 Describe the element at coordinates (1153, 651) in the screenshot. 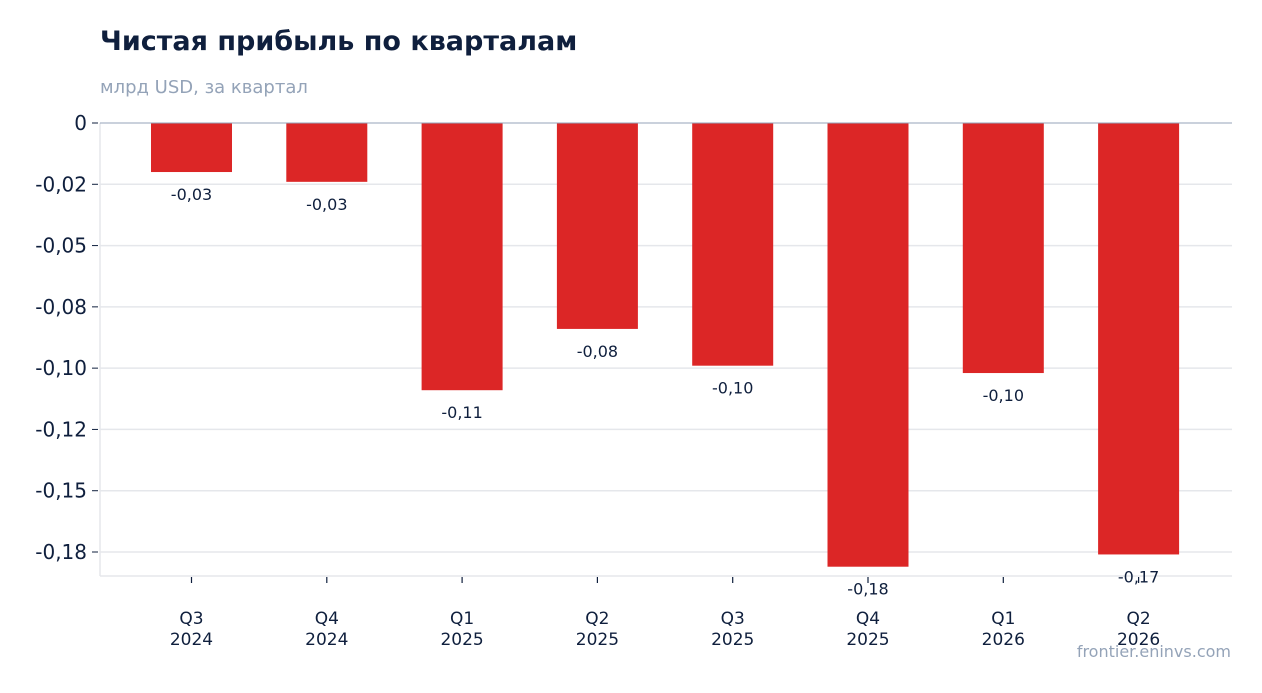

I see `source-credit: frontier.eninvs.com` at that location.